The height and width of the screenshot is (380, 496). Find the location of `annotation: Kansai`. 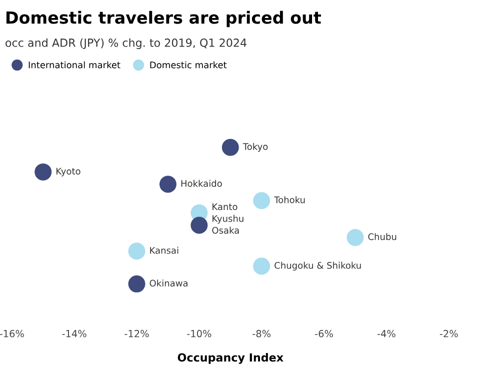

annotation: Kansai is located at coordinates (164, 250).